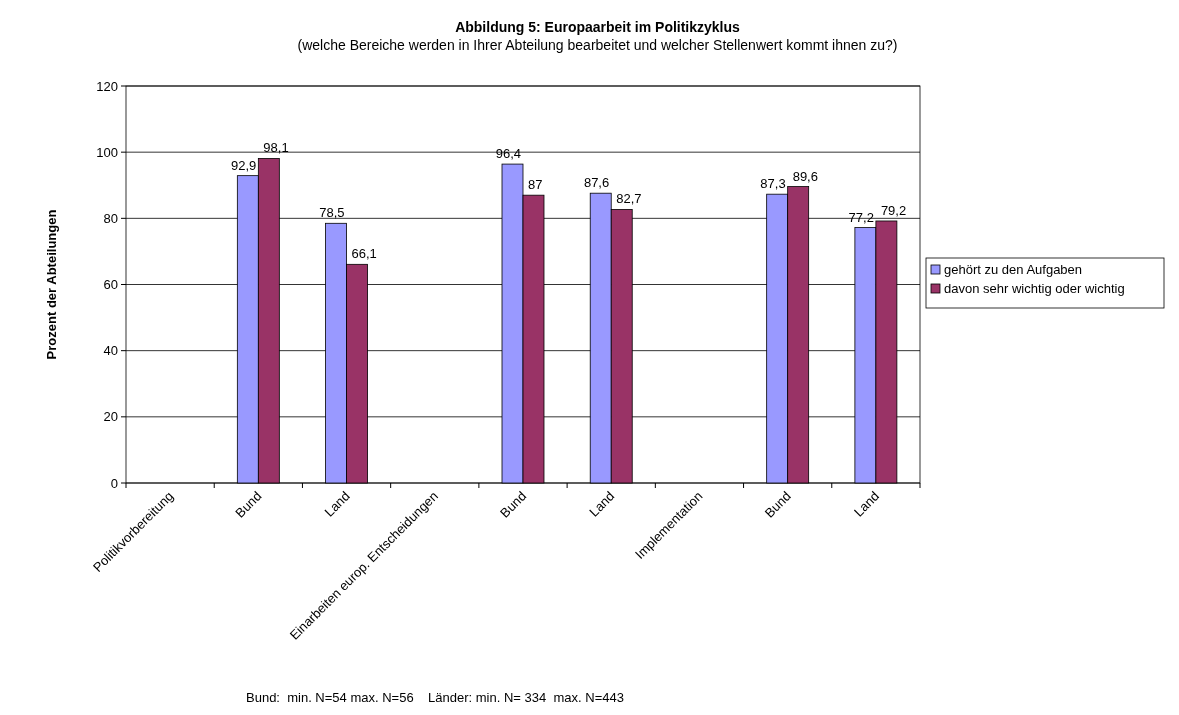  I want to click on y-tick-label: 60, so click(110, 285).